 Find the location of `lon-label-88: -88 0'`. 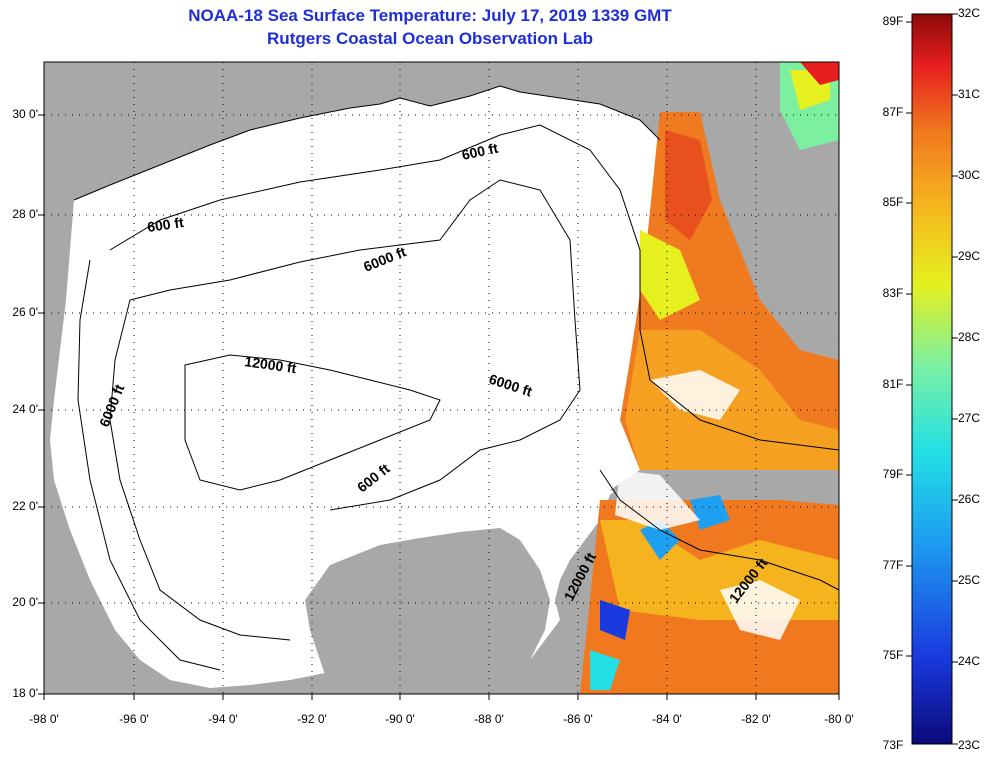

lon-label-88: -88 0' is located at coordinates (489, 719).